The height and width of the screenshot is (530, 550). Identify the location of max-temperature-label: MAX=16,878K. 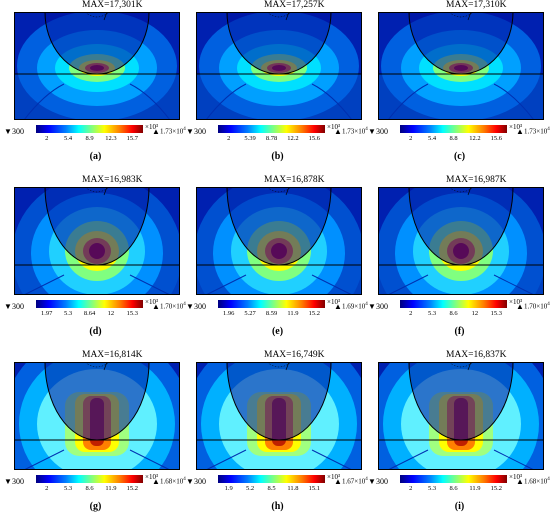
(294, 180).